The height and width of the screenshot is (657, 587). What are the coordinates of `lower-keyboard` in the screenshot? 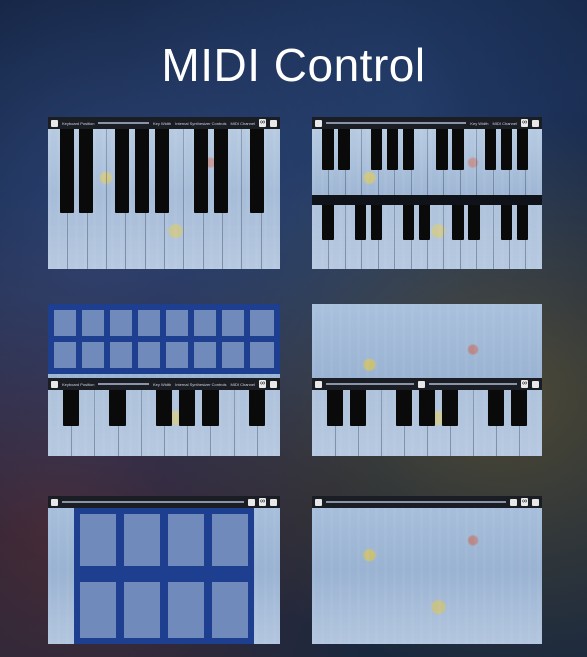 It's located at (427, 237).